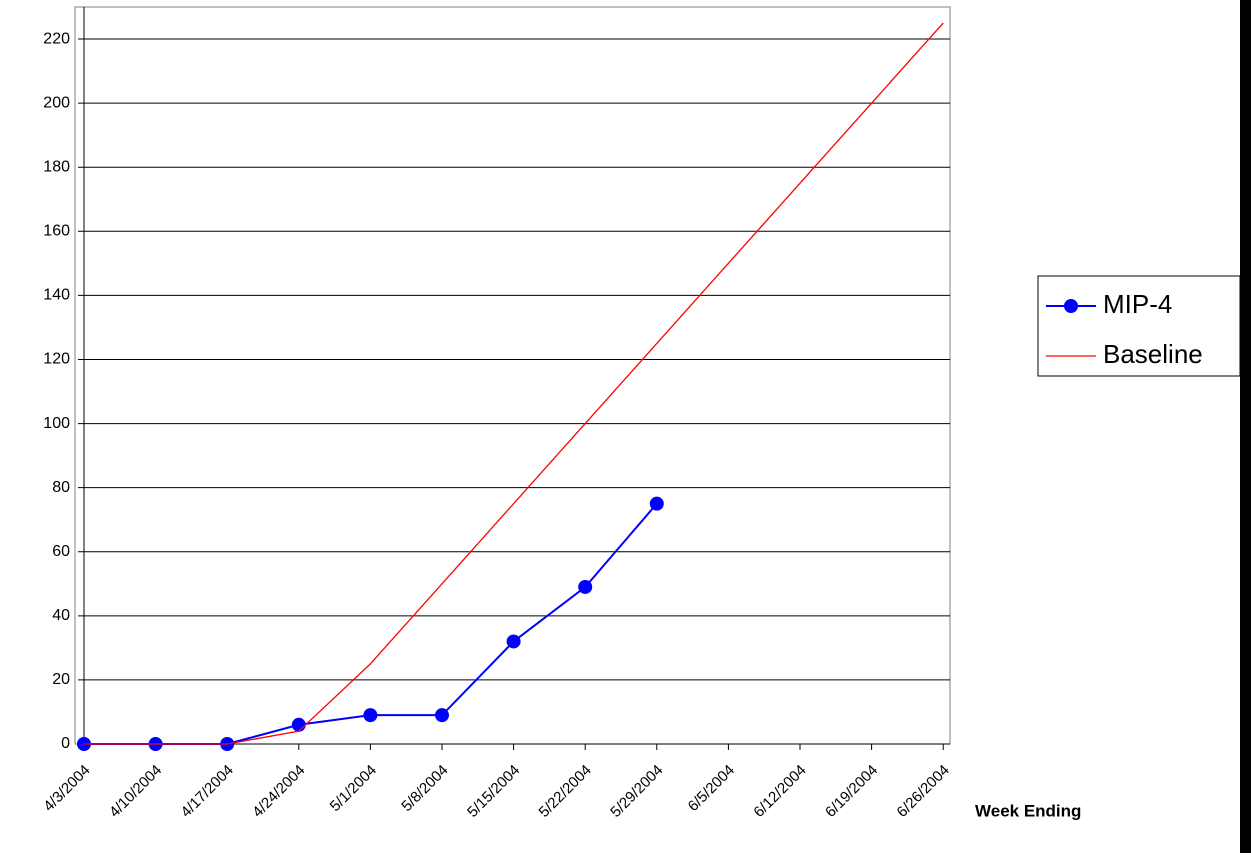 This screenshot has width=1251, height=858. Describe the element at coordinates (56, 423) in the screenshot. I see `y-tick-label: 100` at that location.